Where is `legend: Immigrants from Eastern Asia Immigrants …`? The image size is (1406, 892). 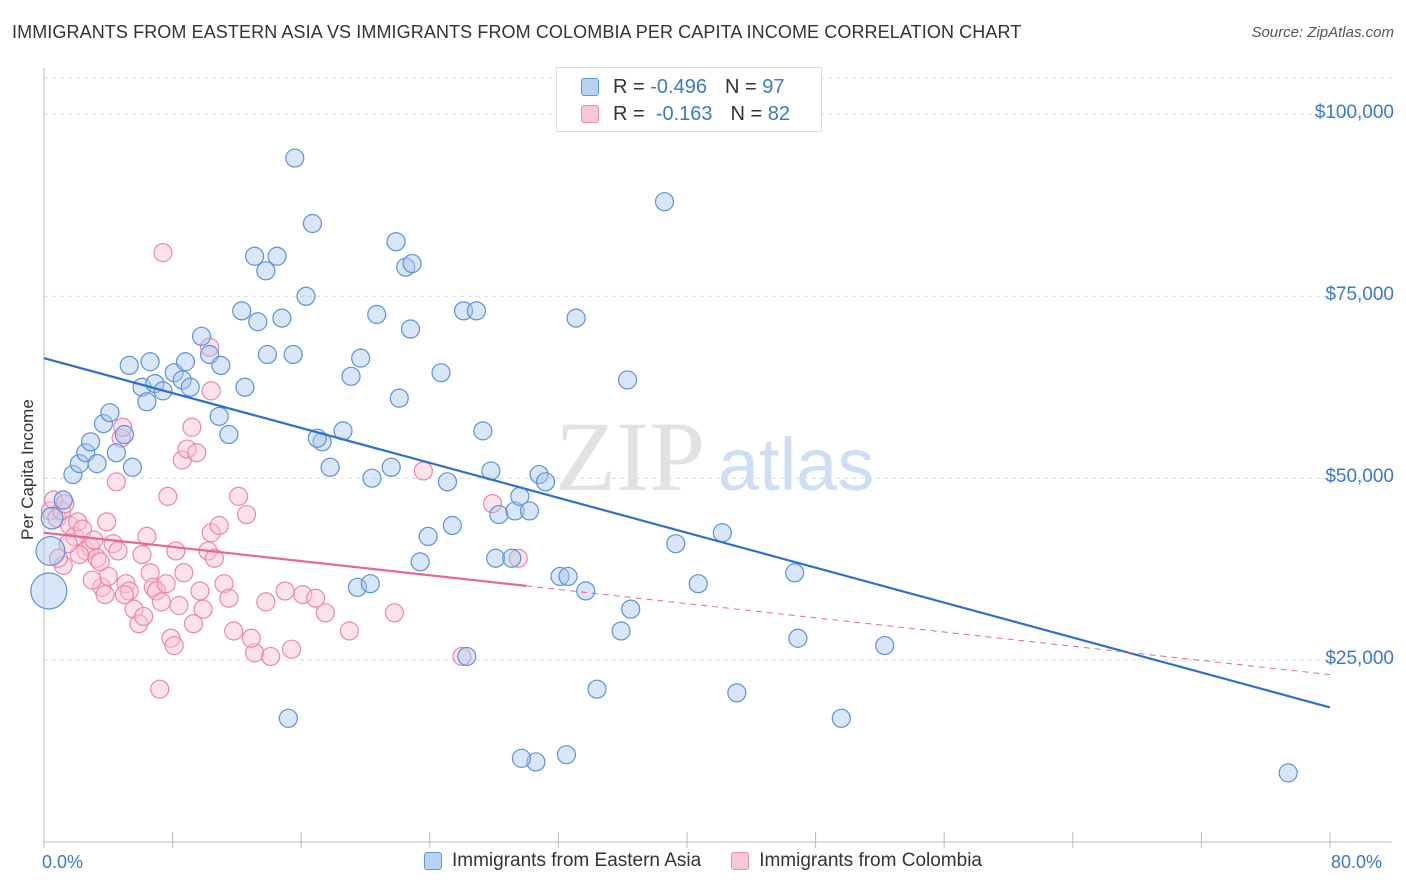
legend: Immigrants from Eastern Asia Immigrants … is located at coordinates (703, 861).